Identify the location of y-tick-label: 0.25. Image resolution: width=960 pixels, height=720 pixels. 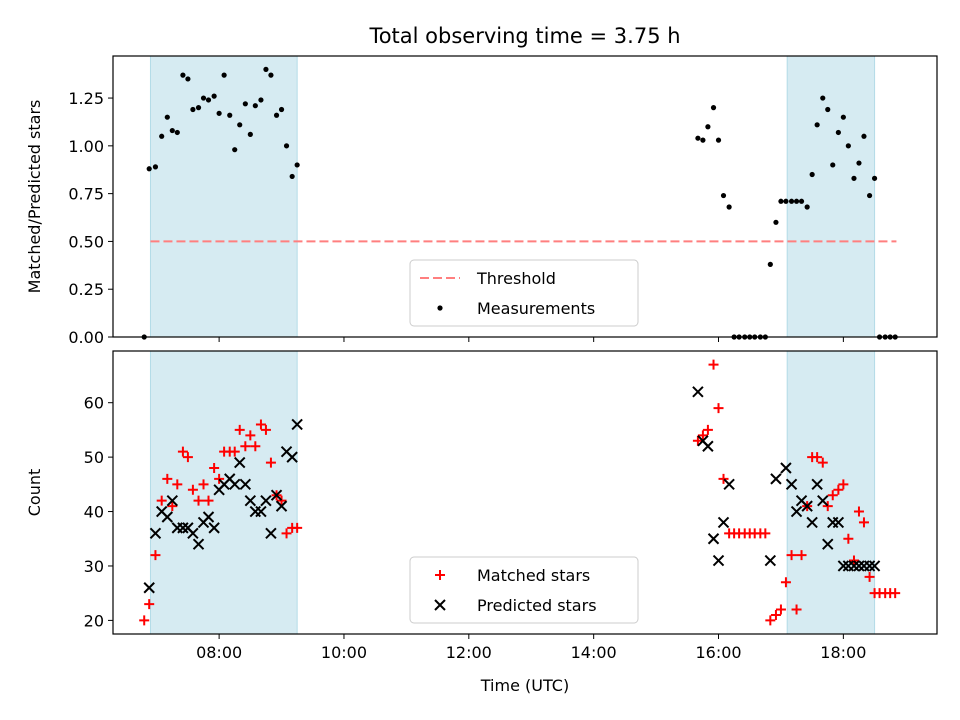
(86, 289).